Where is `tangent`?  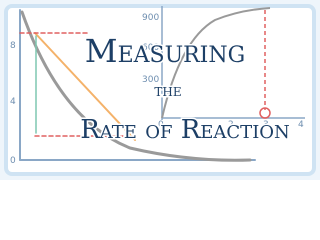 tangent is located at coordinates (85, 86).